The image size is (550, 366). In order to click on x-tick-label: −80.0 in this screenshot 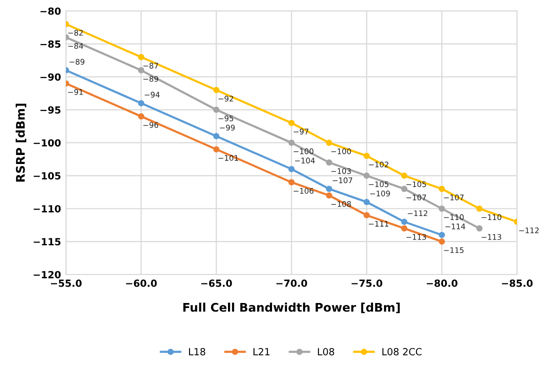, I will do `click(442, 283)`.